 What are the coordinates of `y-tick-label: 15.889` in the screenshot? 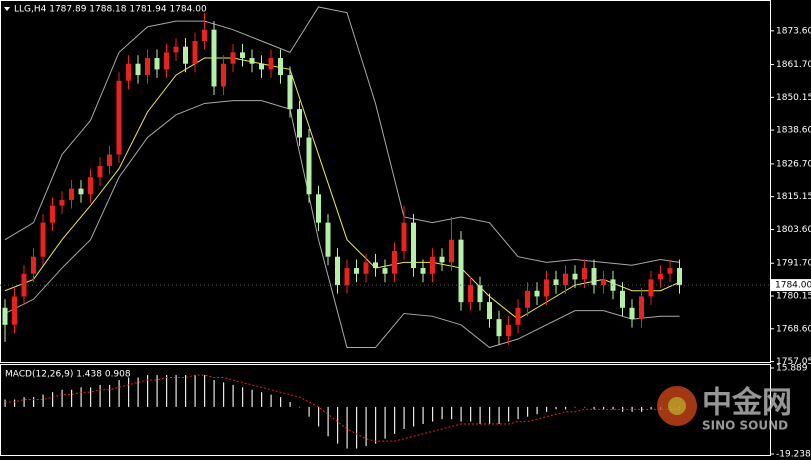 It's located at (792, 369).